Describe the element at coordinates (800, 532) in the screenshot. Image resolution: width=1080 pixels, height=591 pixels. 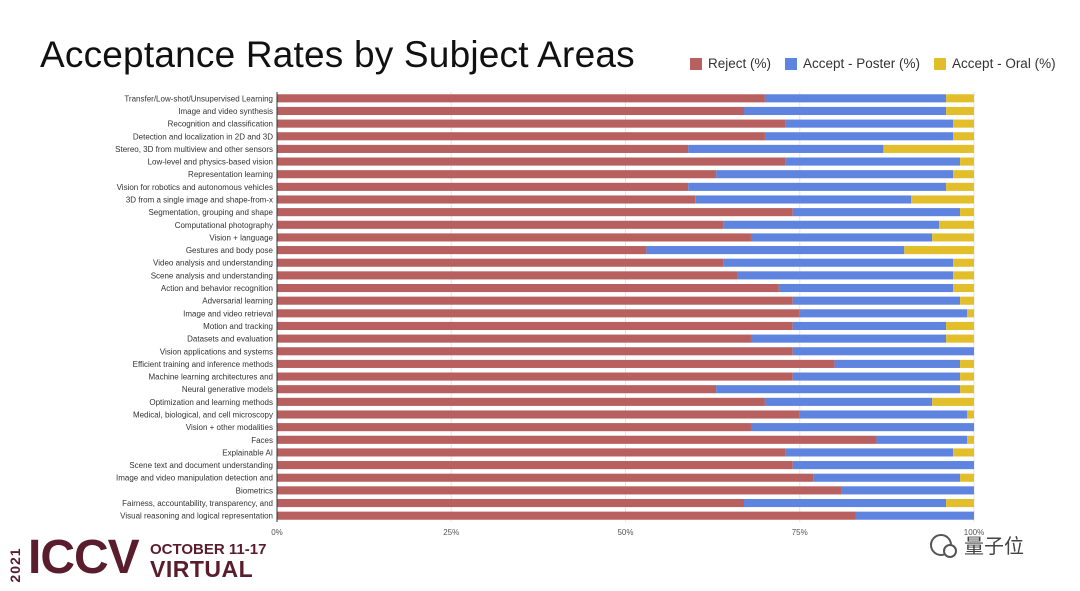
I see `x-tick-label: 75%` at that location.